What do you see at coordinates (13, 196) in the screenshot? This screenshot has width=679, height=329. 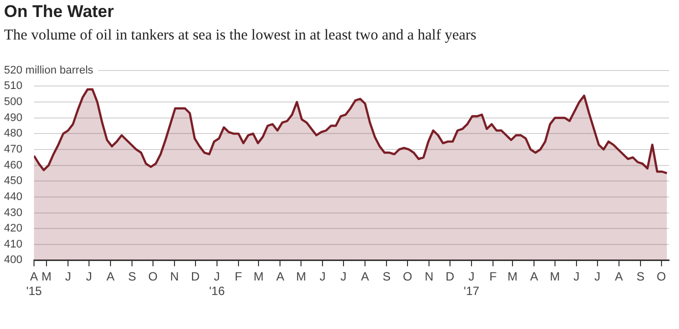 I see `y-tick-label: 440` at bounding box center [13, 196].